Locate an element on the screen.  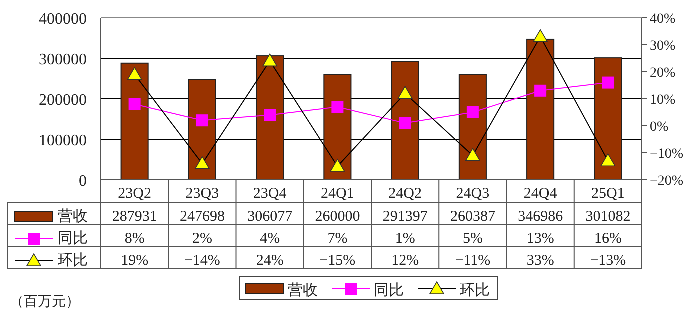
x-tick-label: 23Q3 is located at coordinates (203, 194).